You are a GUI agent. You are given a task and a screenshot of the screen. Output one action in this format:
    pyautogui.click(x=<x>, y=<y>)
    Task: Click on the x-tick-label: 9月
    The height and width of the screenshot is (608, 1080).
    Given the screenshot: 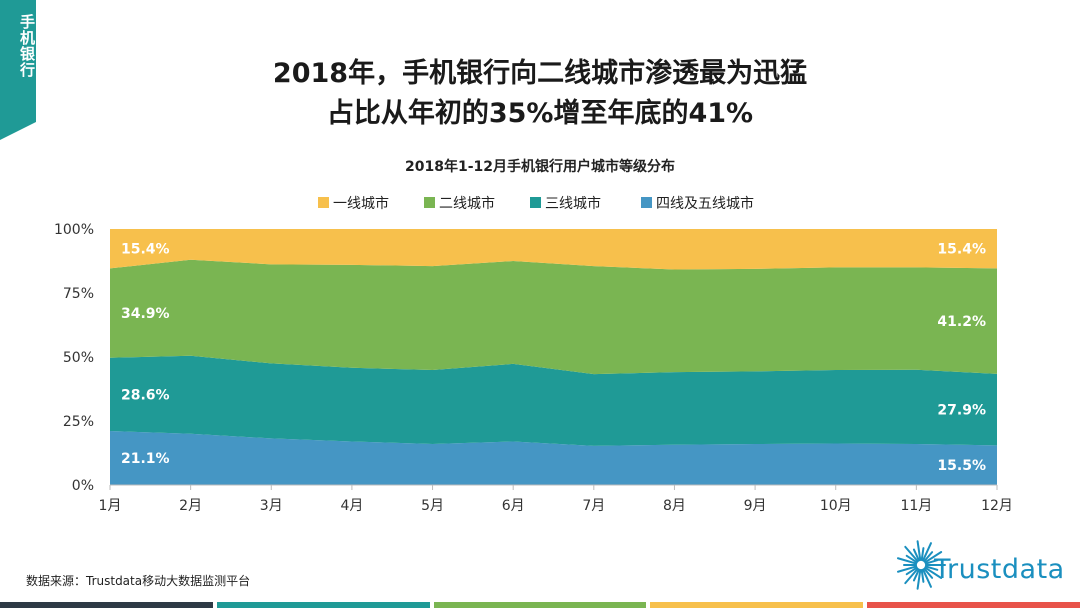 What is the action you would take?
    pyautogui.click(x=755, y=506)
    